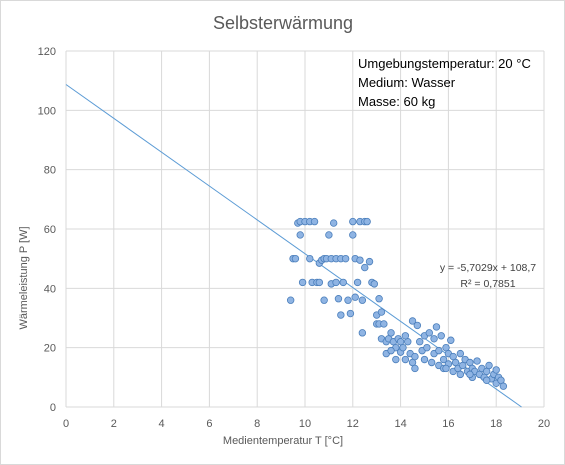 This screenshot has width=565, height=465. What do you see at coordinates (400, 424) in the screenshot?
I see `x-tick-label: 14` at bounding box center [400, 424].